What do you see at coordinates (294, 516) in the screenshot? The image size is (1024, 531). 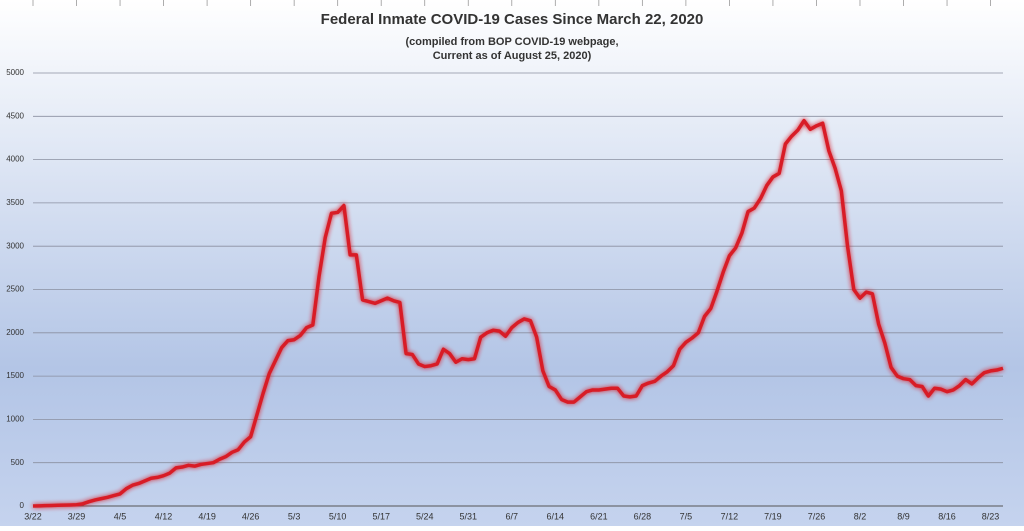 I see `x-tick-label: 5/3` at bounding box center [294, 516].